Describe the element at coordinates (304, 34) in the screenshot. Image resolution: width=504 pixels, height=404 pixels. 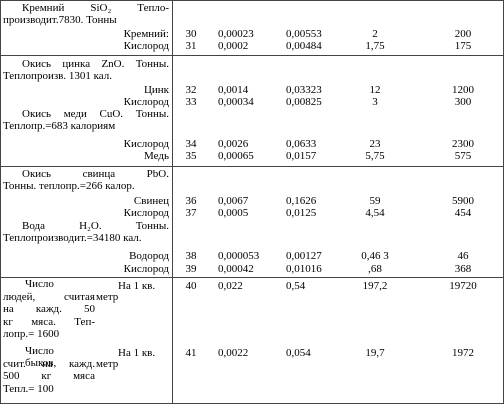
I see `cell: 0,00553` at that location.